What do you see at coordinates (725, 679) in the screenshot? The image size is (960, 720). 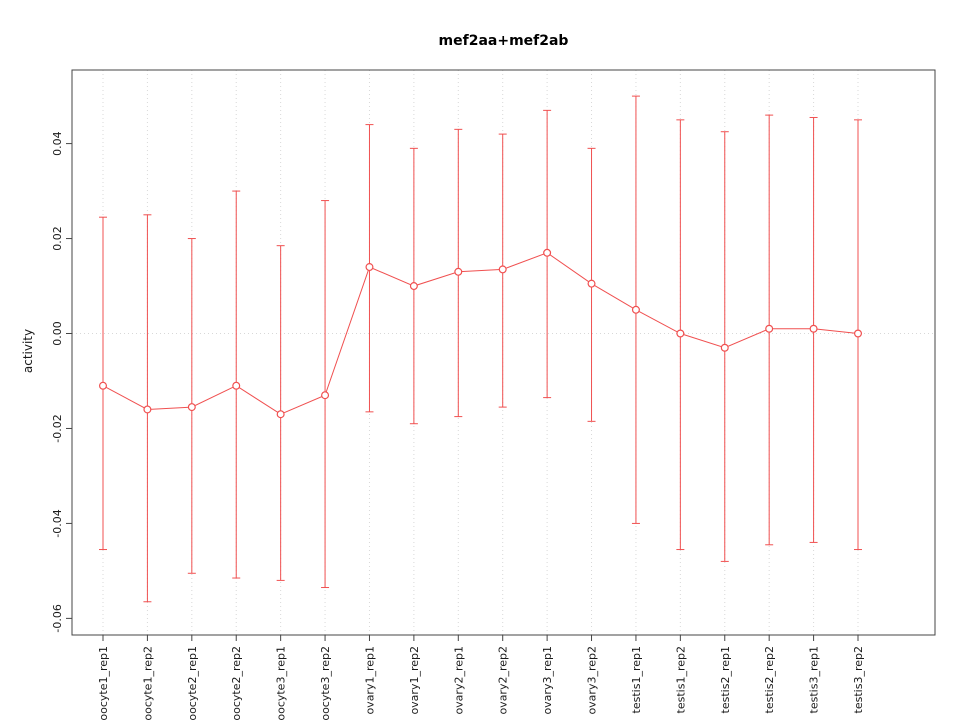 I see `x-tick-label: testis2_rep1` at bounding box center [725, 679].